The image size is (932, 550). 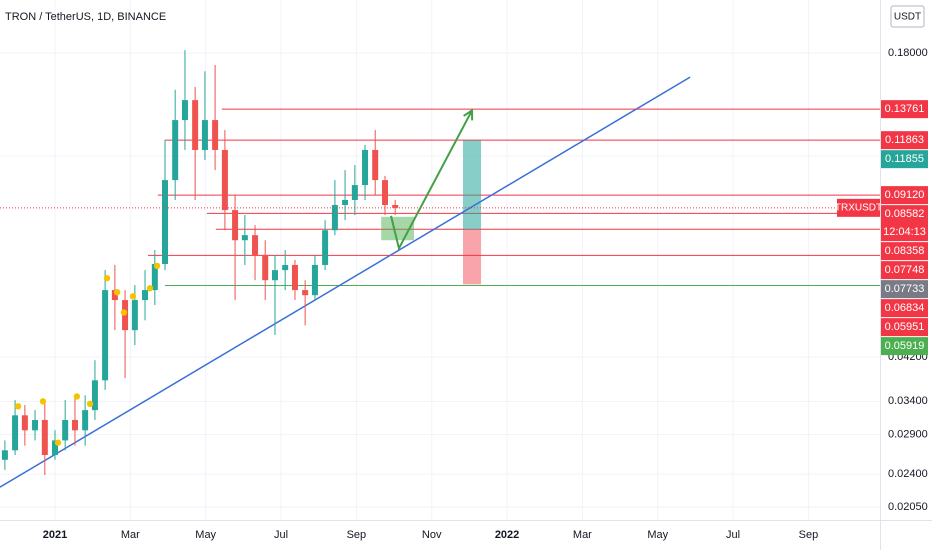 I want to click on position-target-zone, so click(x=472, y=185).